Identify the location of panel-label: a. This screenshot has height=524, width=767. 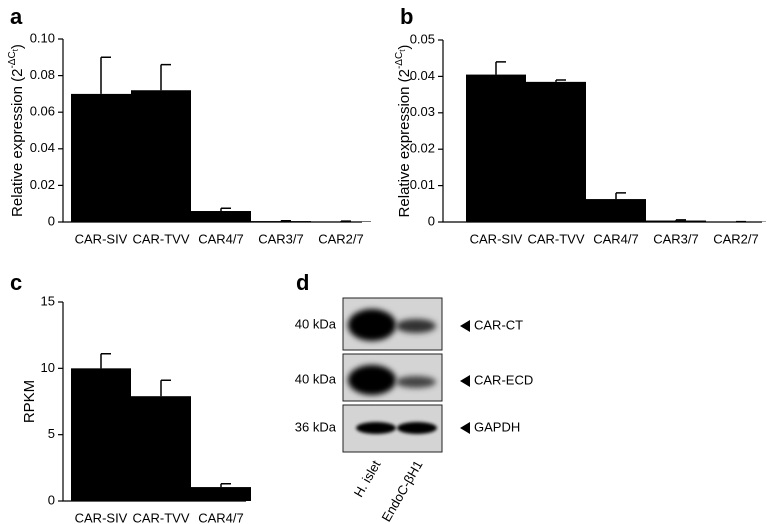
(16, 16).